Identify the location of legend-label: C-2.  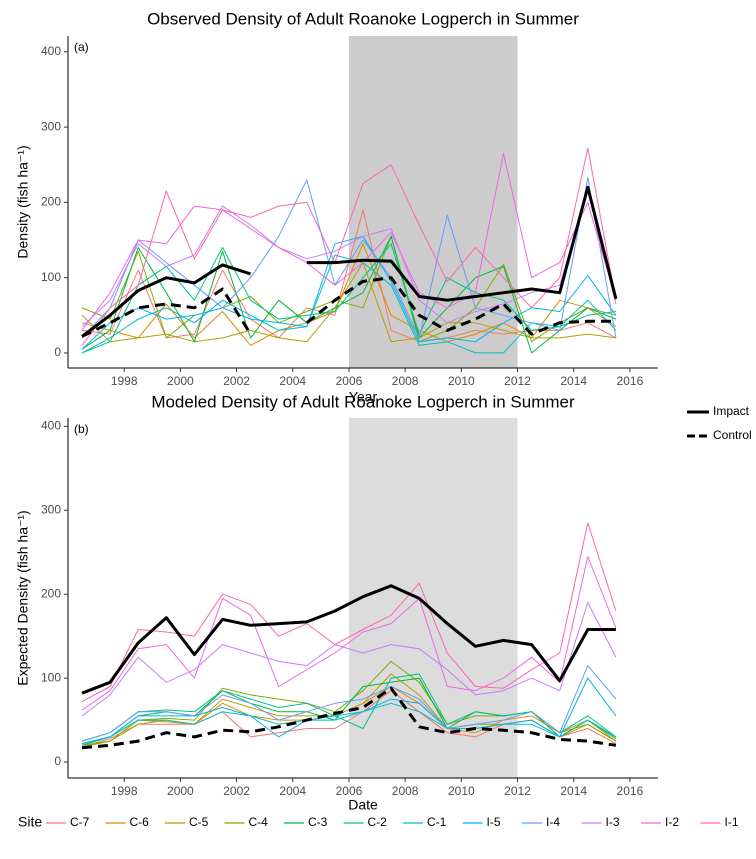
(378, 822).